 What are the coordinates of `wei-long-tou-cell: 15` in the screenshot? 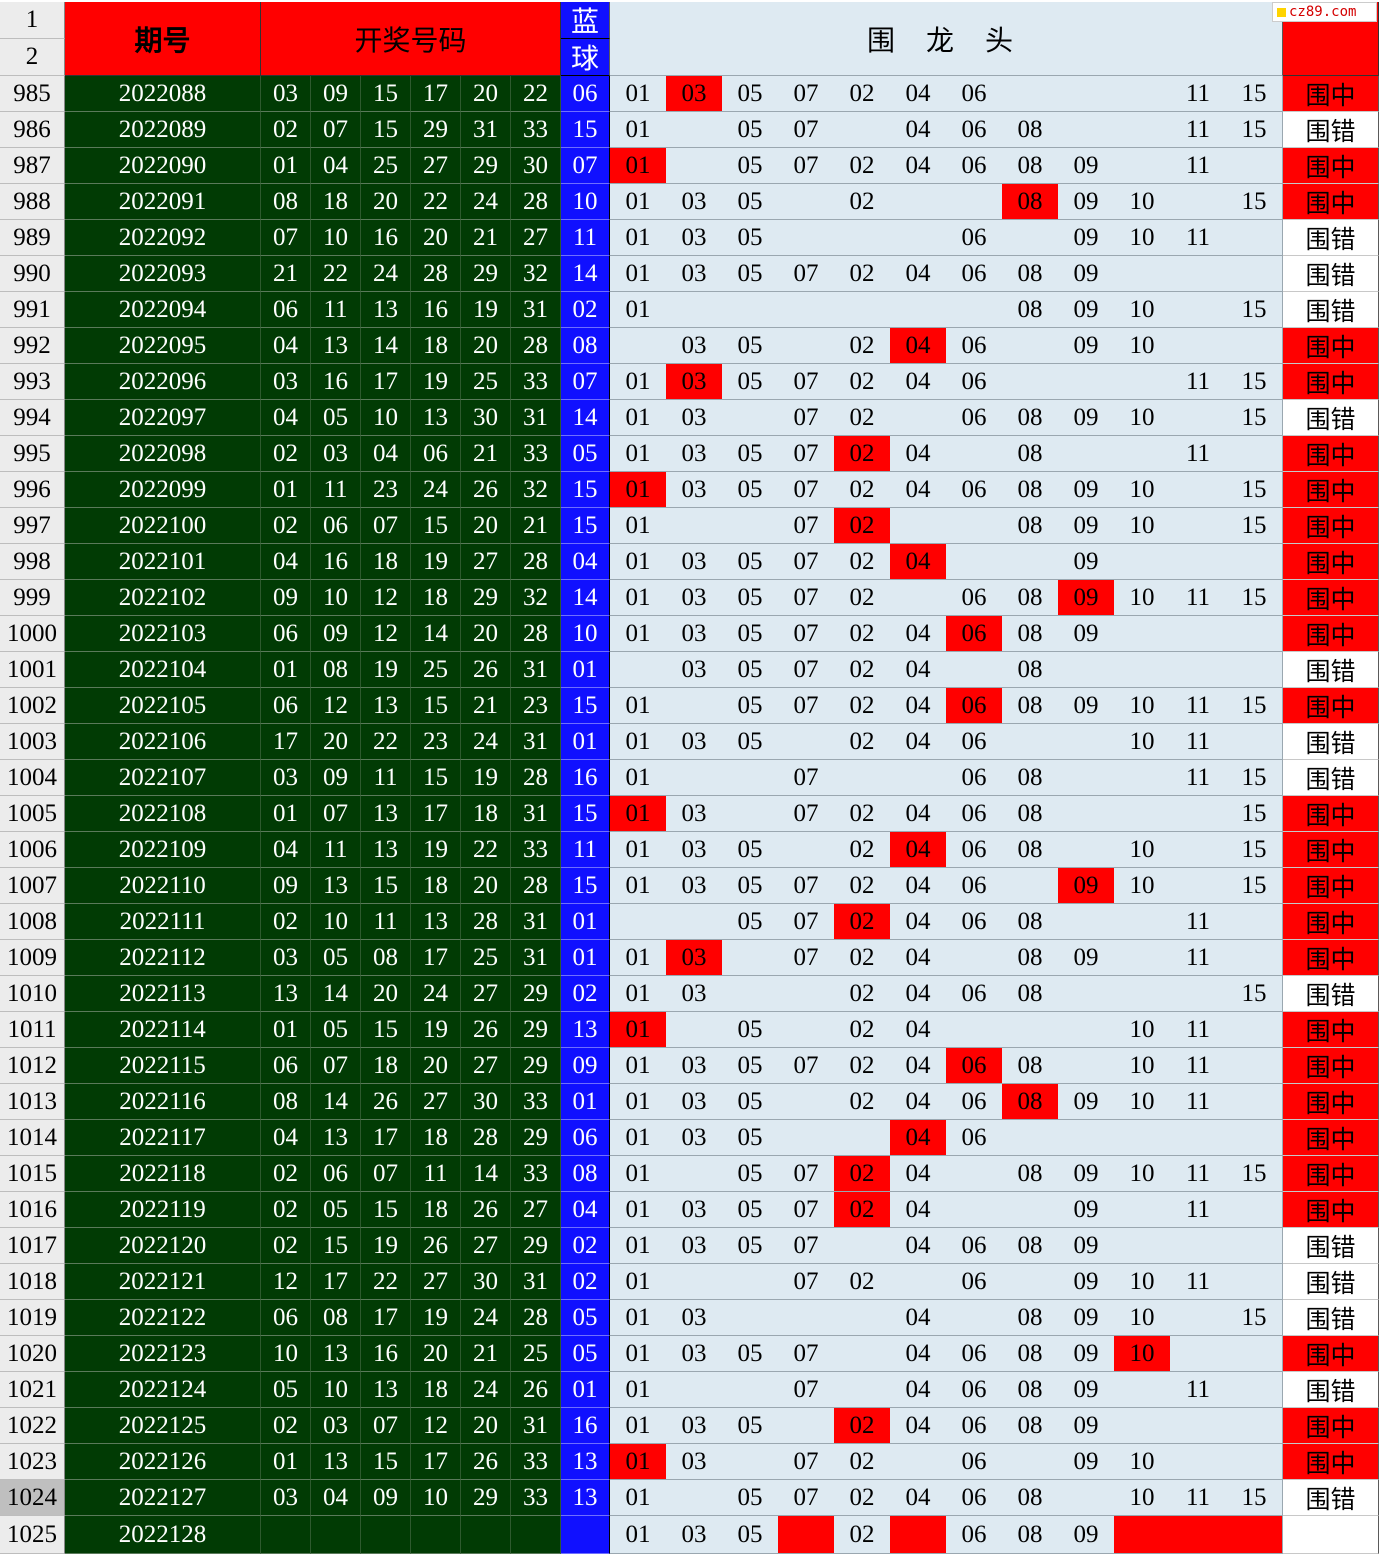 It's located at (1254, 598).